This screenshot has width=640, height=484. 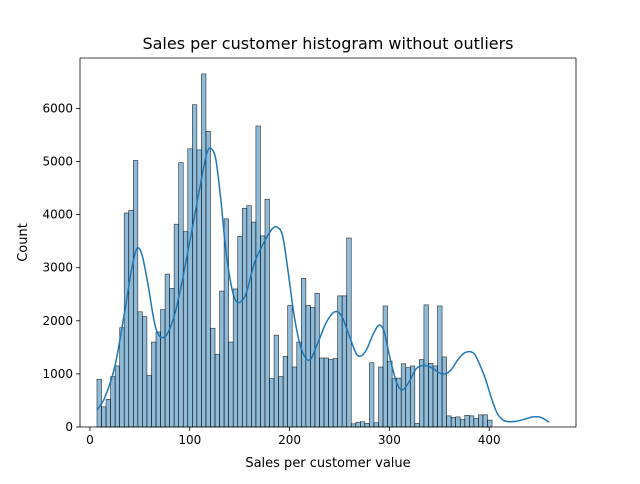 What do you see at coordinates (189, 440) in the screenshot?
I see `x-tick-label: 100` at bounding box center [189, 440].